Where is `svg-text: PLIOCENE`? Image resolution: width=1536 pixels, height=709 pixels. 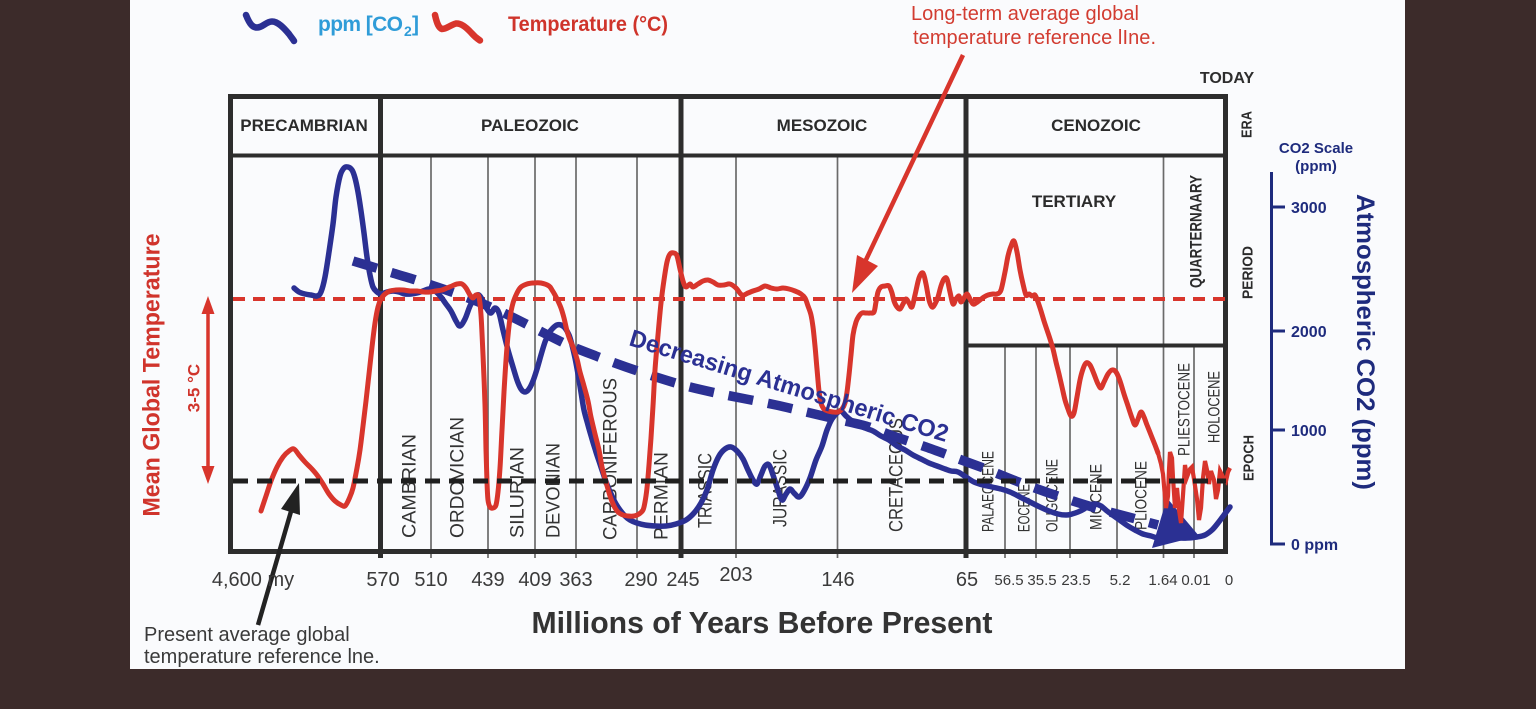
svg-text: PLIOCENE is located at coordinates (1141, 495).